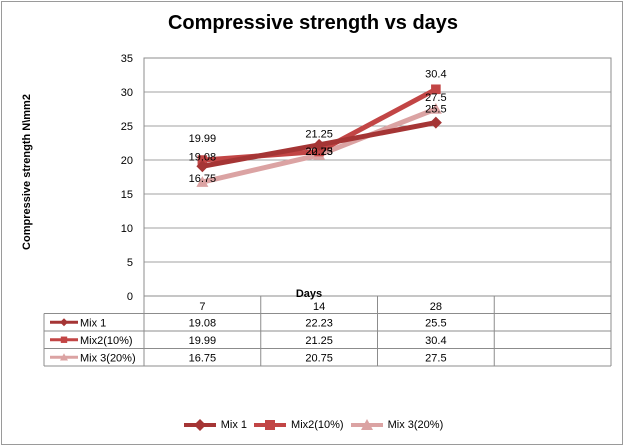 The image size is (626, 448). What do you see at coordinates (127, 59) in the screenshot?
I see `y-tick-label: 35` at bounding box center [127, 59].